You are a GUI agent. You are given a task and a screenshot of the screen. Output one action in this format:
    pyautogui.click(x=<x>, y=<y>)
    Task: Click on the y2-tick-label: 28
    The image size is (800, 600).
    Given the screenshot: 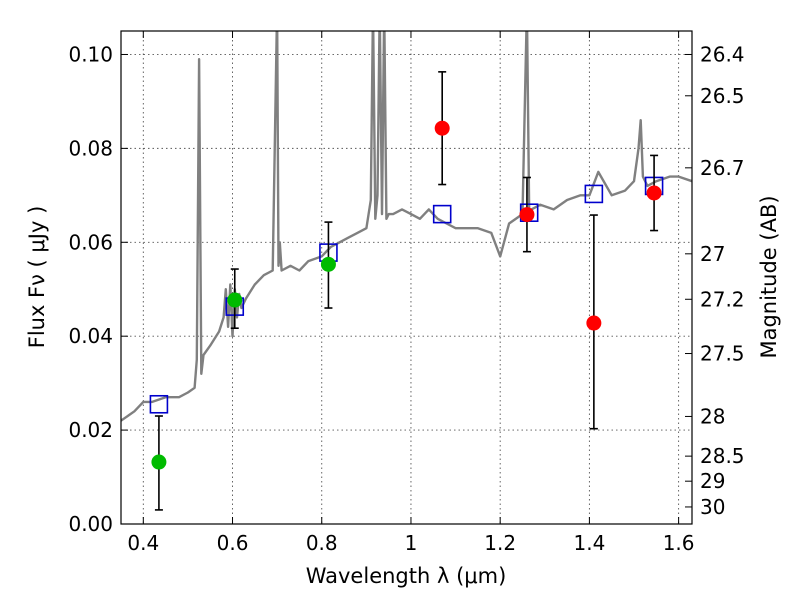 What is the action you would take?
    pyautogui.click(x=712, y=416)
    